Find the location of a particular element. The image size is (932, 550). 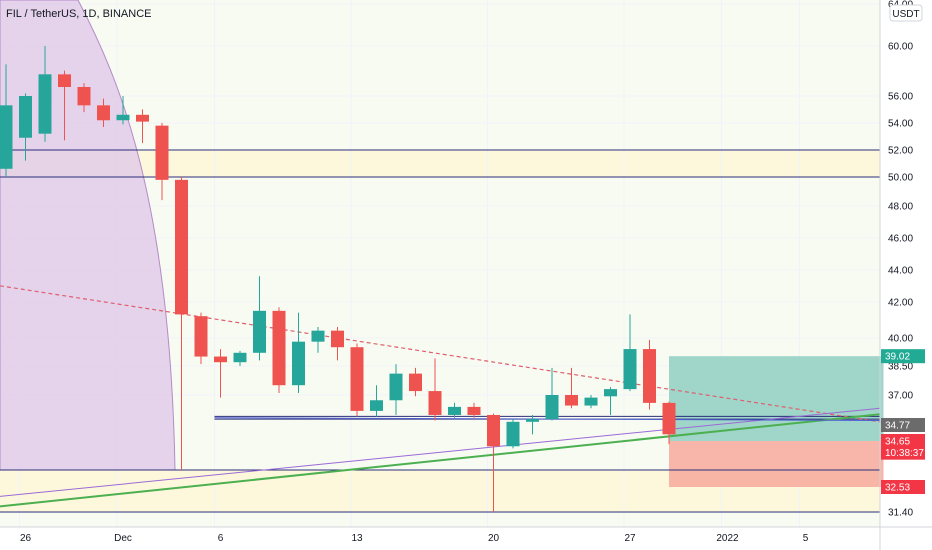

price-tag: 32.53 is located at coordinates (903, 487).